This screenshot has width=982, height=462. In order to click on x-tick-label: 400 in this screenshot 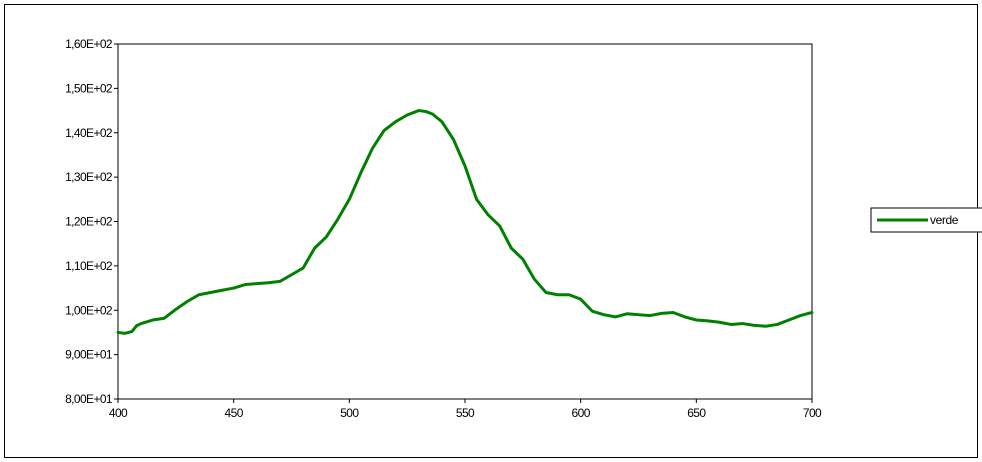, I will do `click(118, 413)`.